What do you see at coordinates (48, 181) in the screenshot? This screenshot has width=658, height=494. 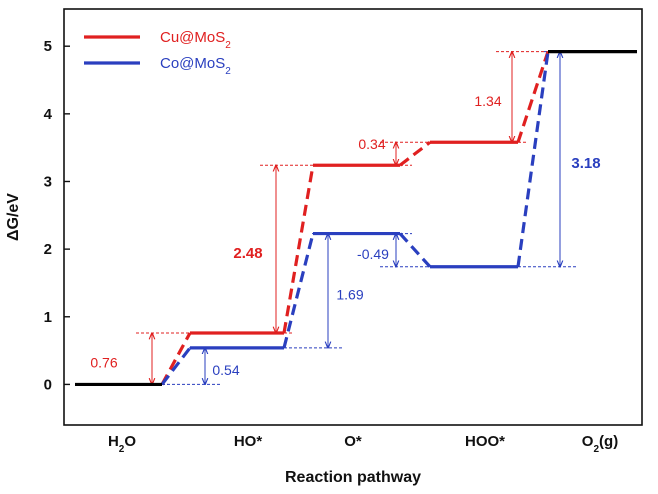 I see `y-tick-label: 3` at bounding box center [48, 181].